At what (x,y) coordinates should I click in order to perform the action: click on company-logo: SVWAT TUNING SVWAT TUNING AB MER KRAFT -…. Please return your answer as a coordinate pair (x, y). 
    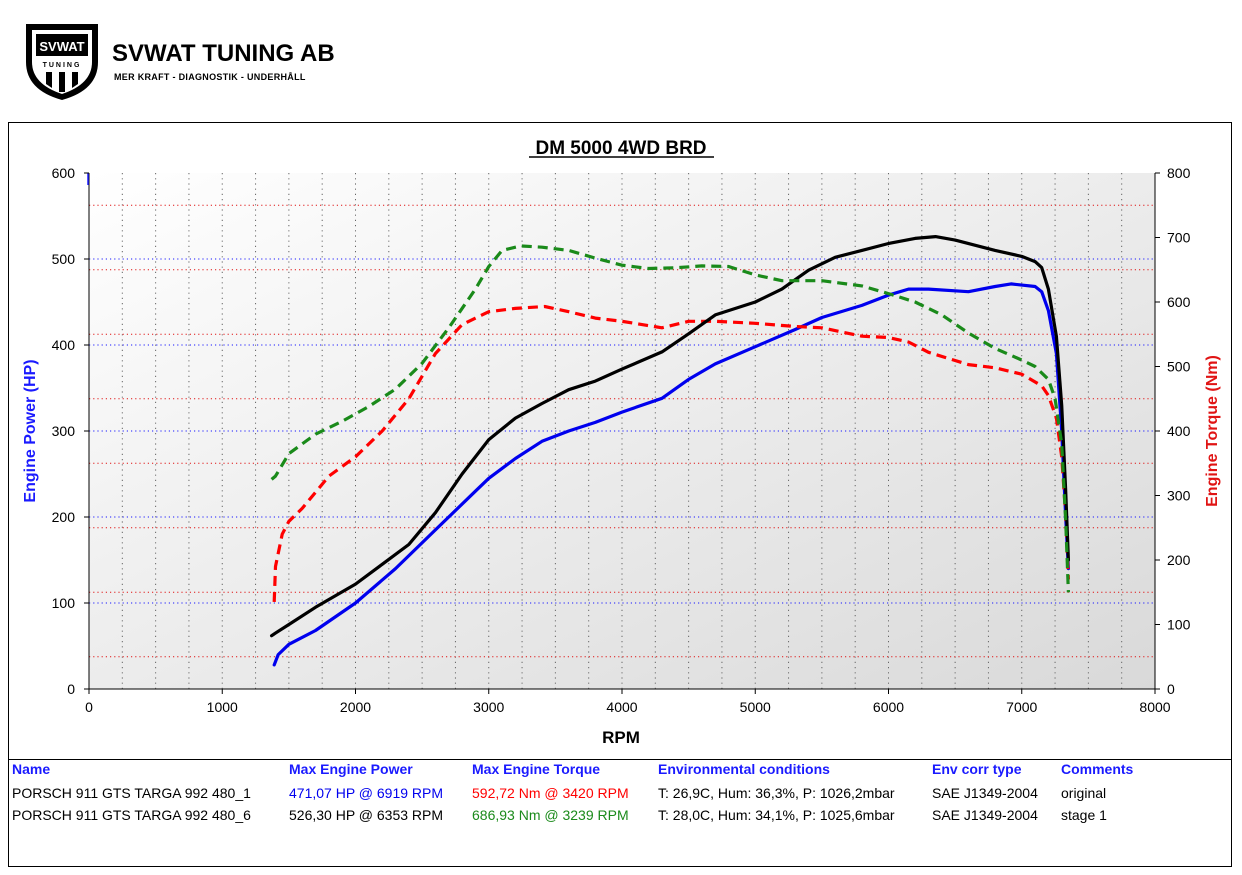
    Looking at the image, I should click on (181, 60).